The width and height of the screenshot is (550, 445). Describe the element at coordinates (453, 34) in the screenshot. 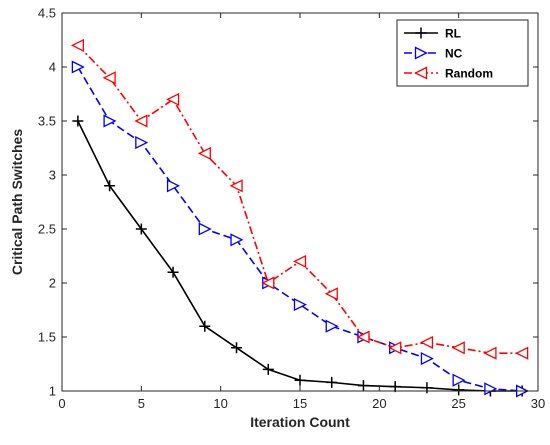

I see `legend-label: RL` at that location.